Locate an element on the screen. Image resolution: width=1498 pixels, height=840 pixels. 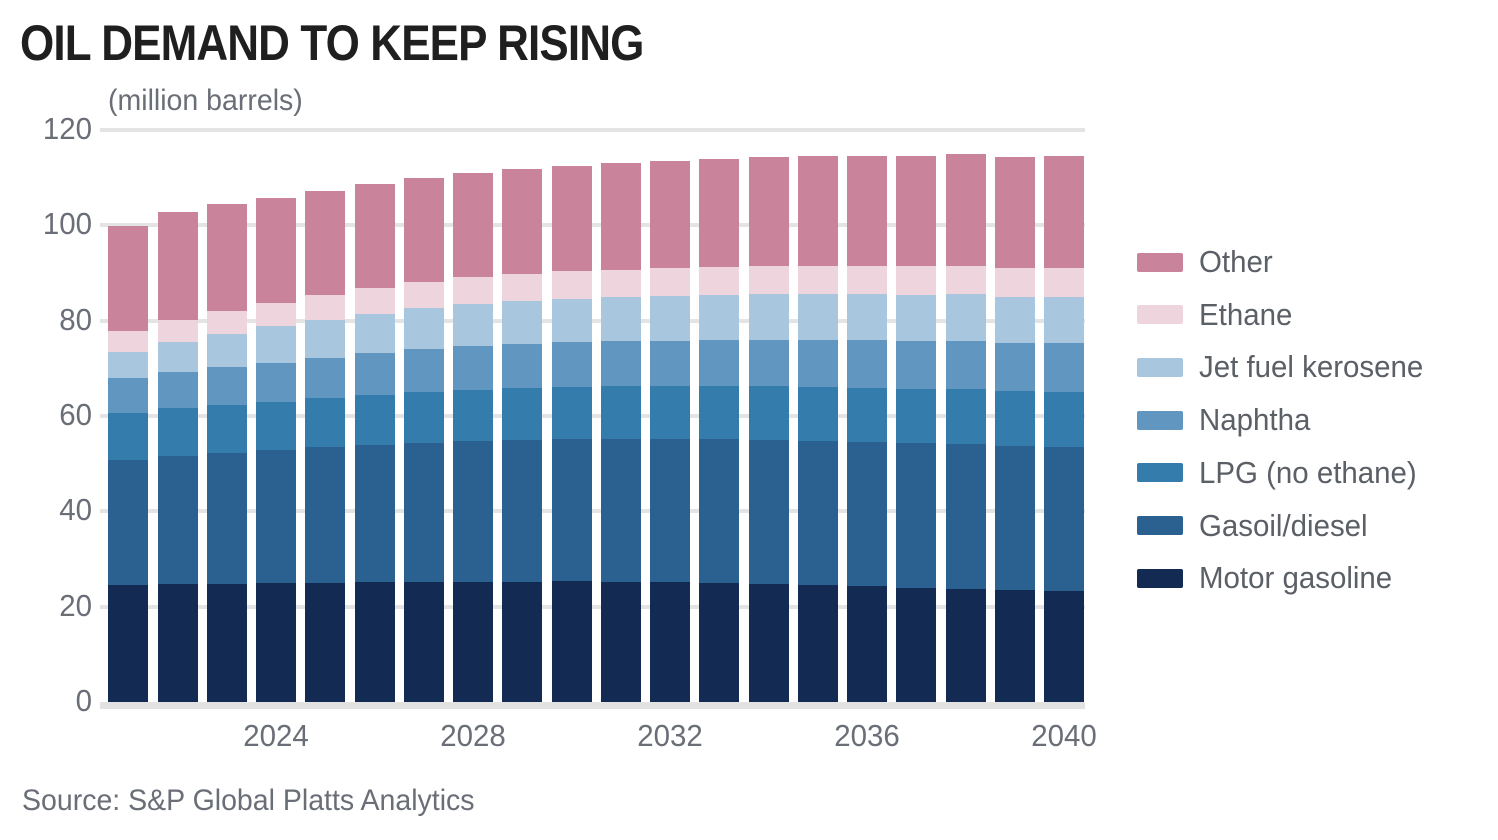
bar-2021 is located at coordinates (128, 464).